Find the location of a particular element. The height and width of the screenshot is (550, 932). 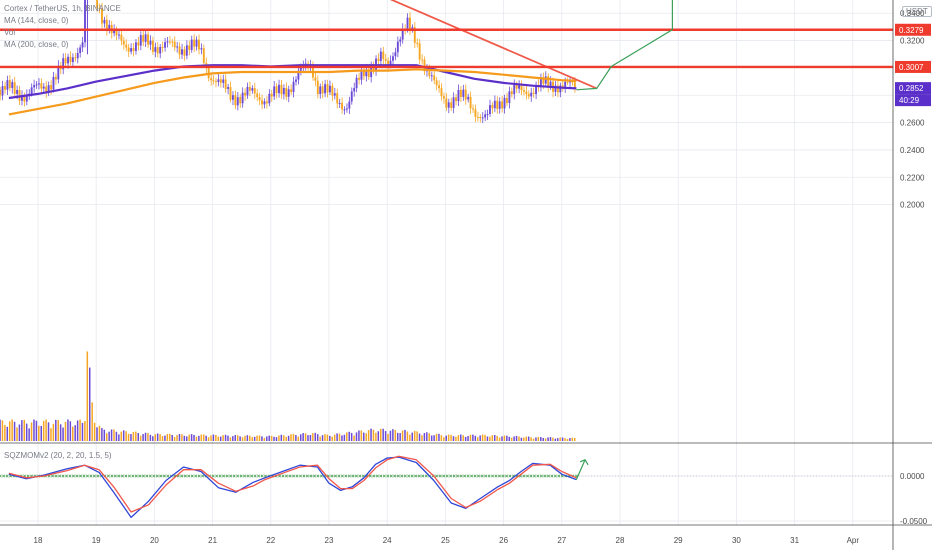

time-tick-label: 21 is located at coordinates (212, 540).